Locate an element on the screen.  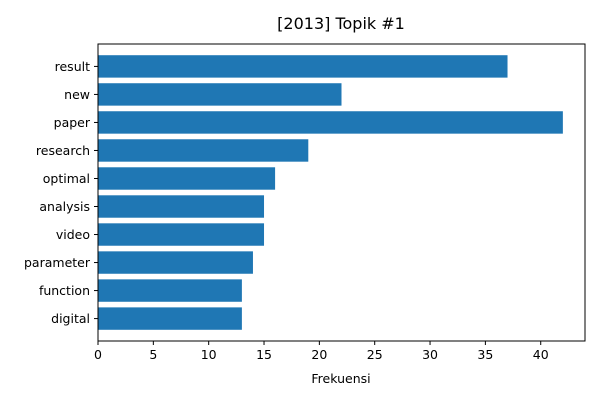
x-axis-ticks: 0 5 10 15 20 25 30 35 40 is located at coordinates (321, 351).